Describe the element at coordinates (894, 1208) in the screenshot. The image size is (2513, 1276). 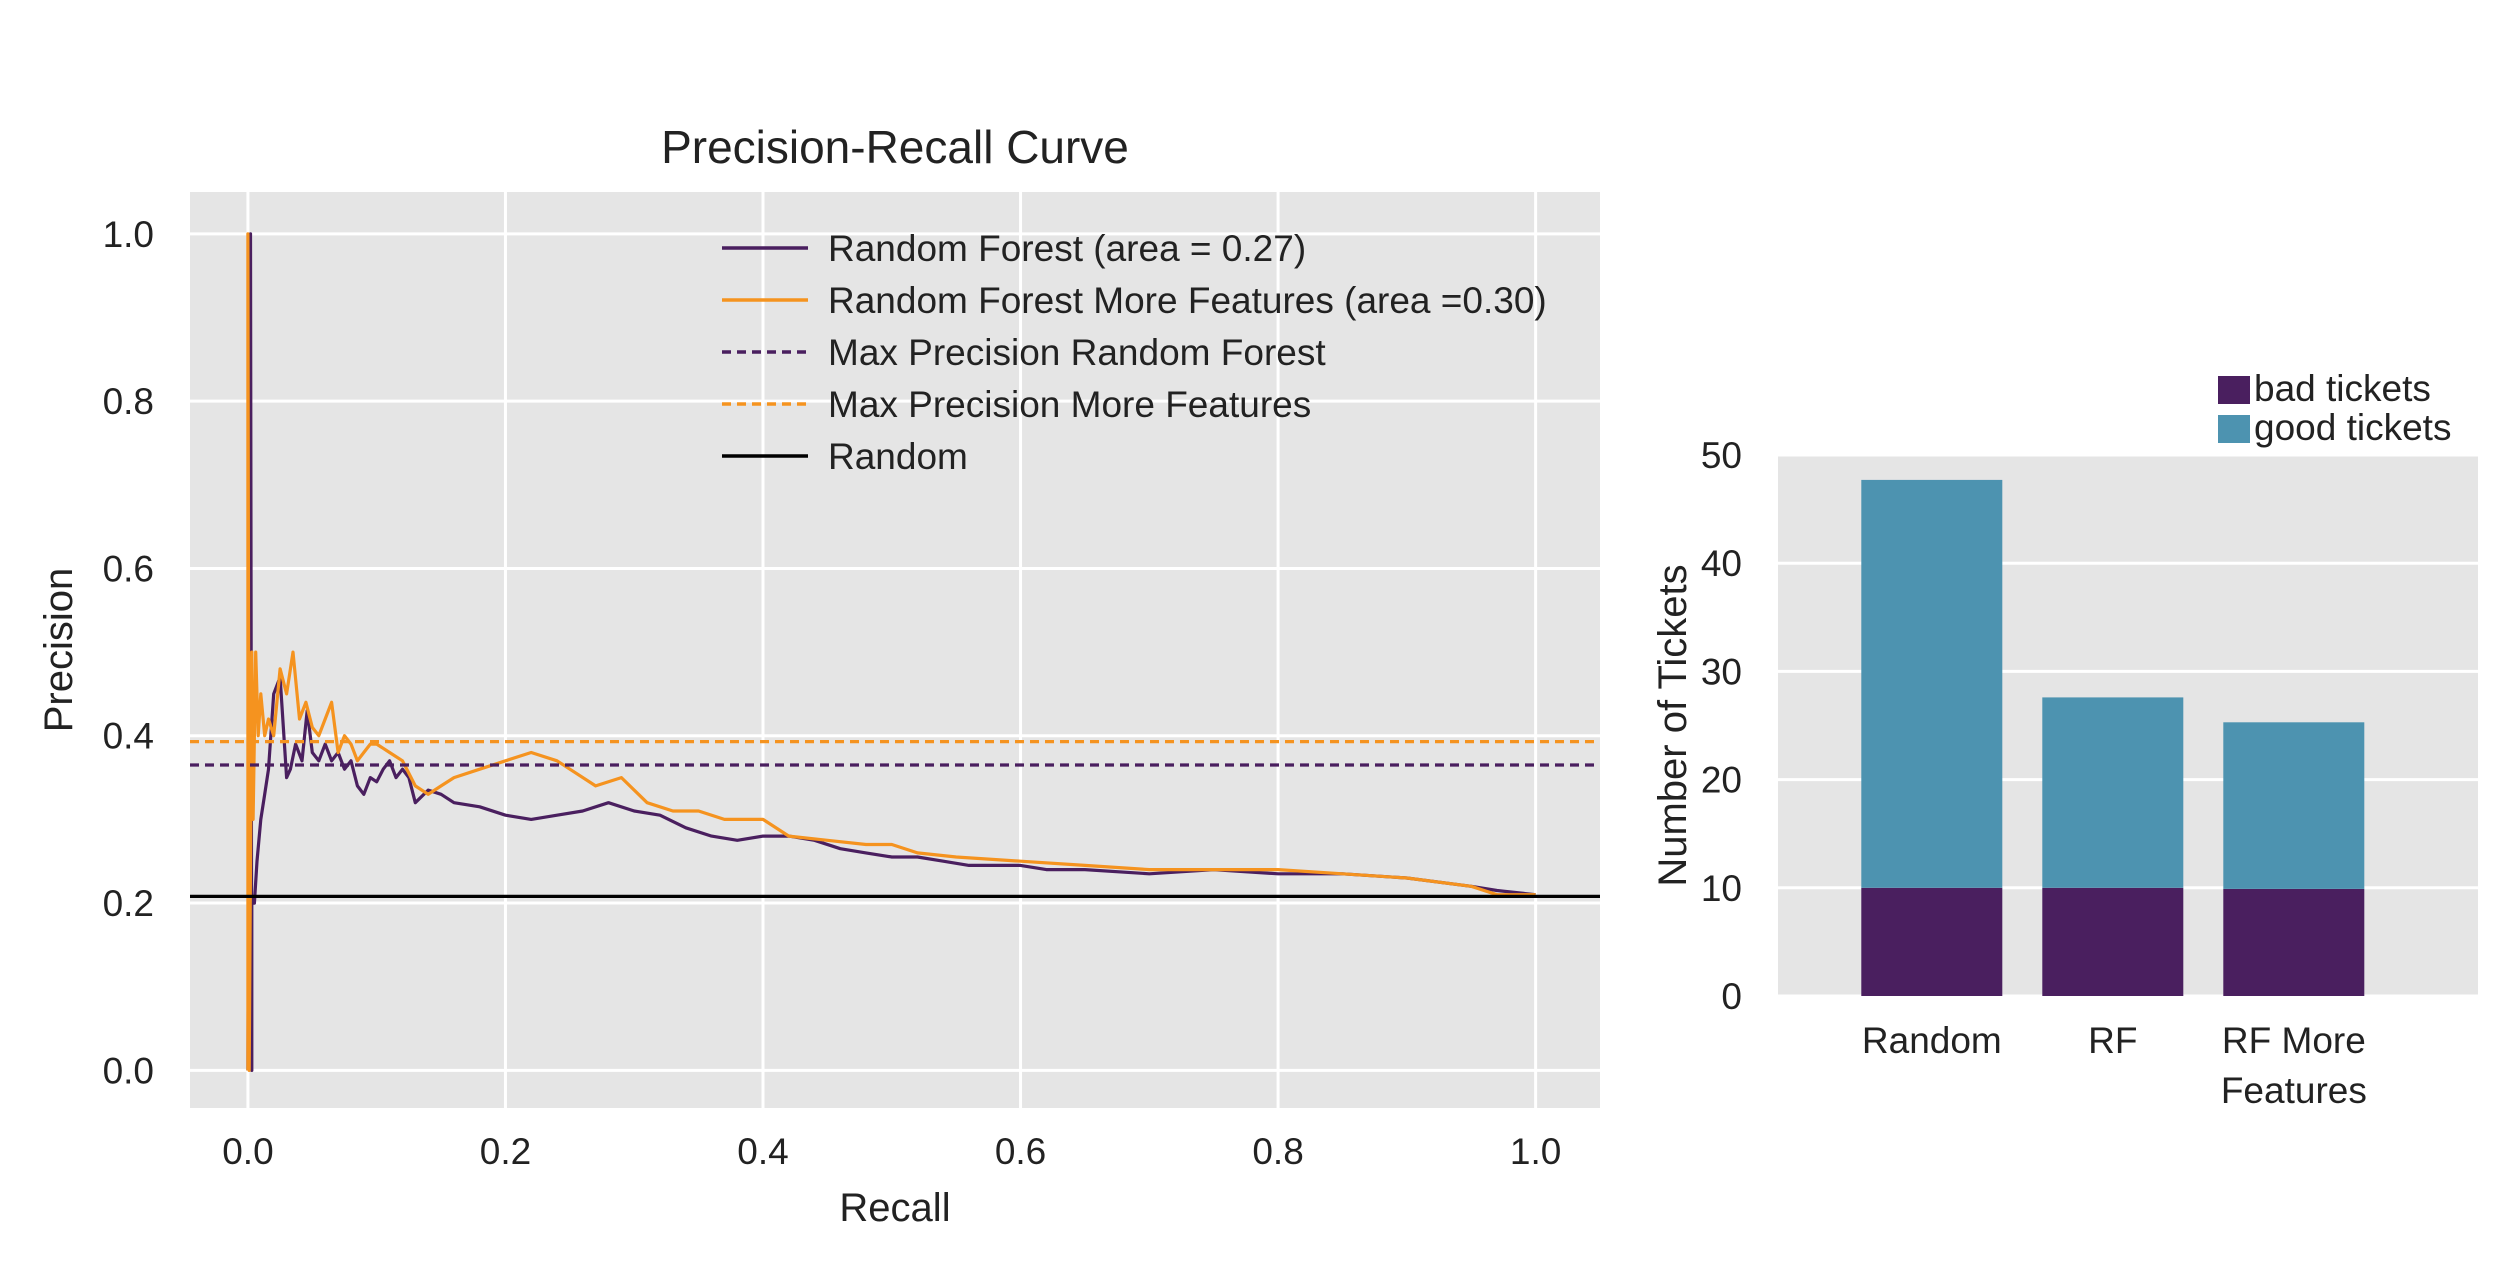
I see `pr-x-axis-label: Recall` at that location.